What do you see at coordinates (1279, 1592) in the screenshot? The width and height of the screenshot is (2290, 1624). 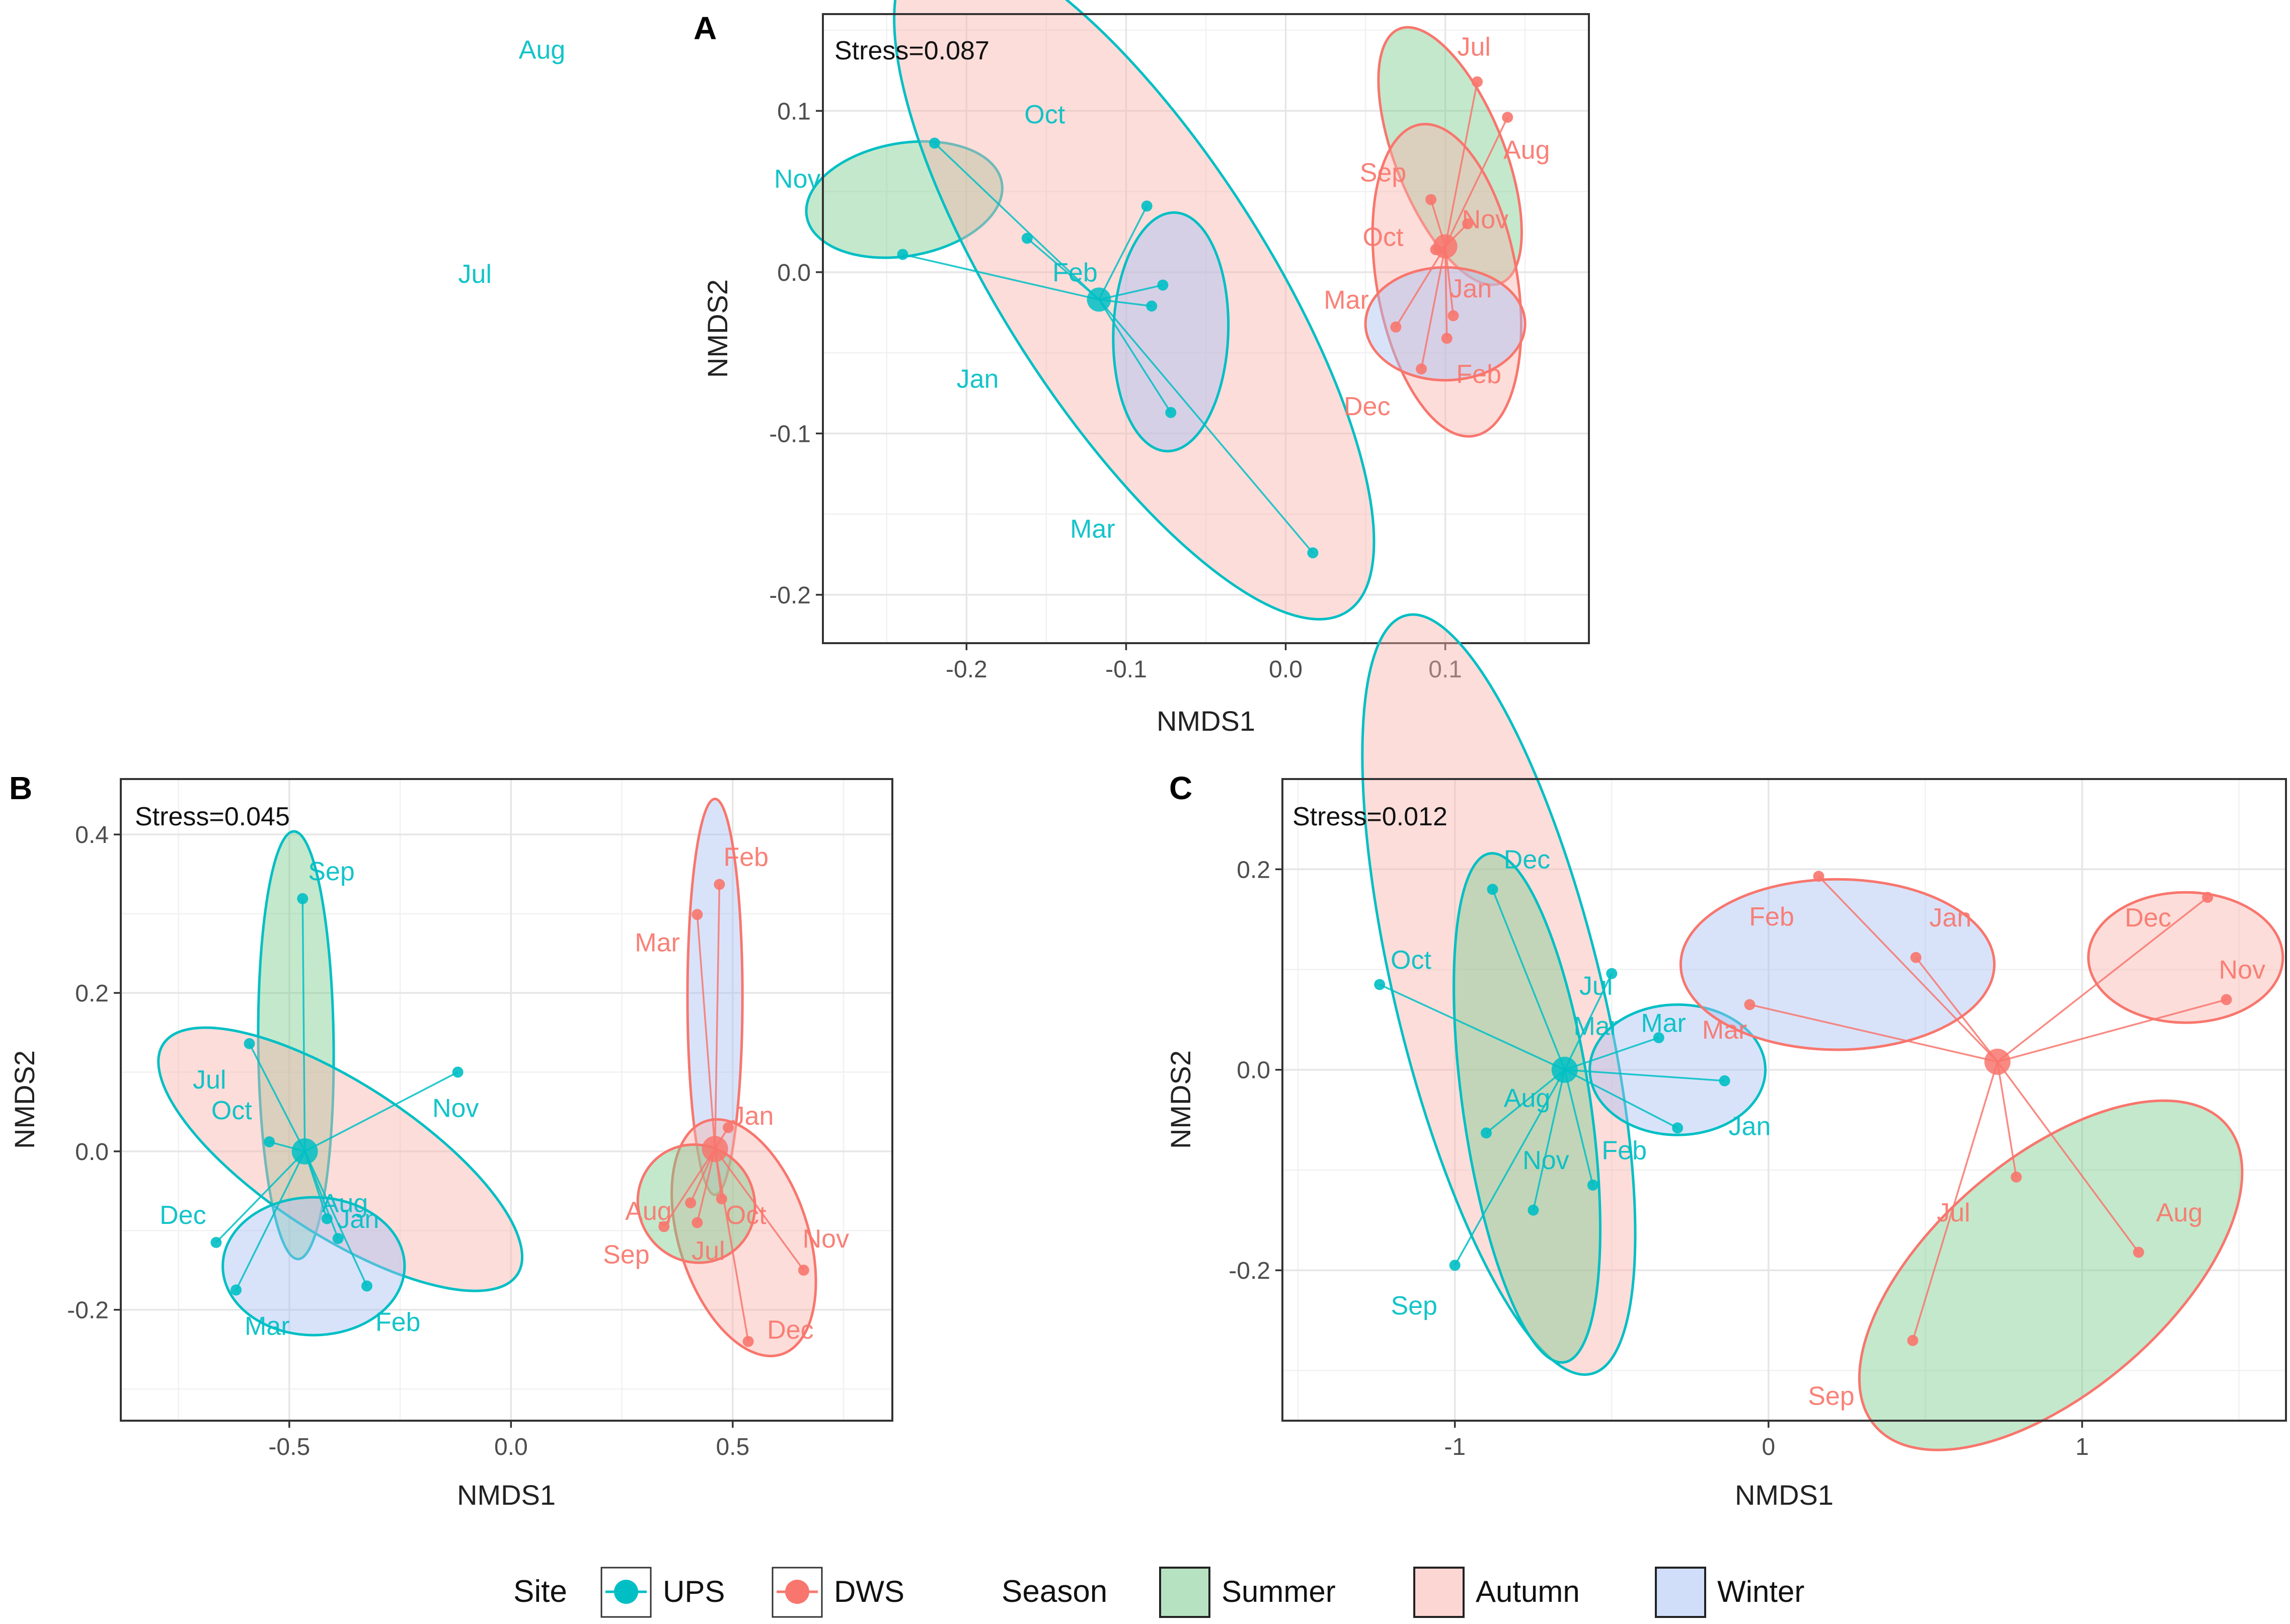 I see `legend-season-label: Summer` at bounding box center [1279, 1592].